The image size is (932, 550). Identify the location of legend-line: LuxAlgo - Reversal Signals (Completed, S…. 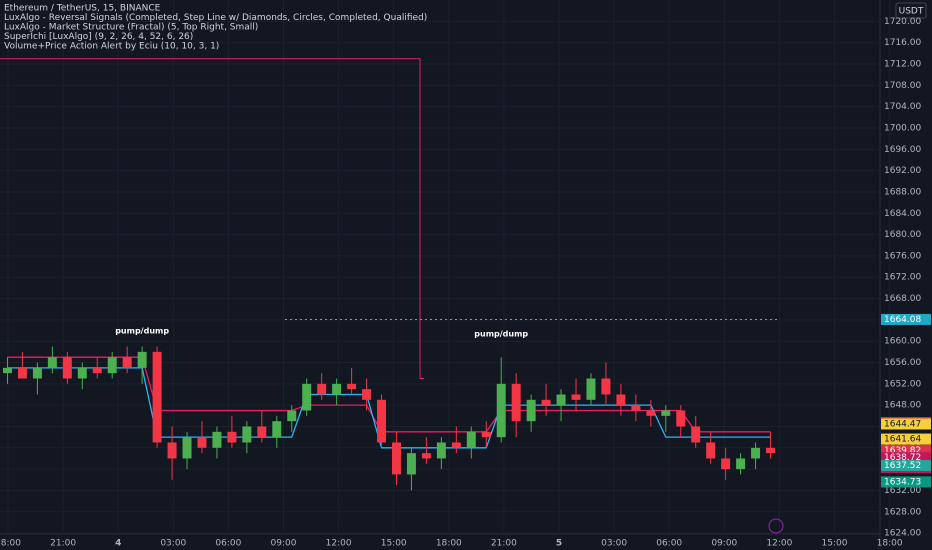
(215, 18).